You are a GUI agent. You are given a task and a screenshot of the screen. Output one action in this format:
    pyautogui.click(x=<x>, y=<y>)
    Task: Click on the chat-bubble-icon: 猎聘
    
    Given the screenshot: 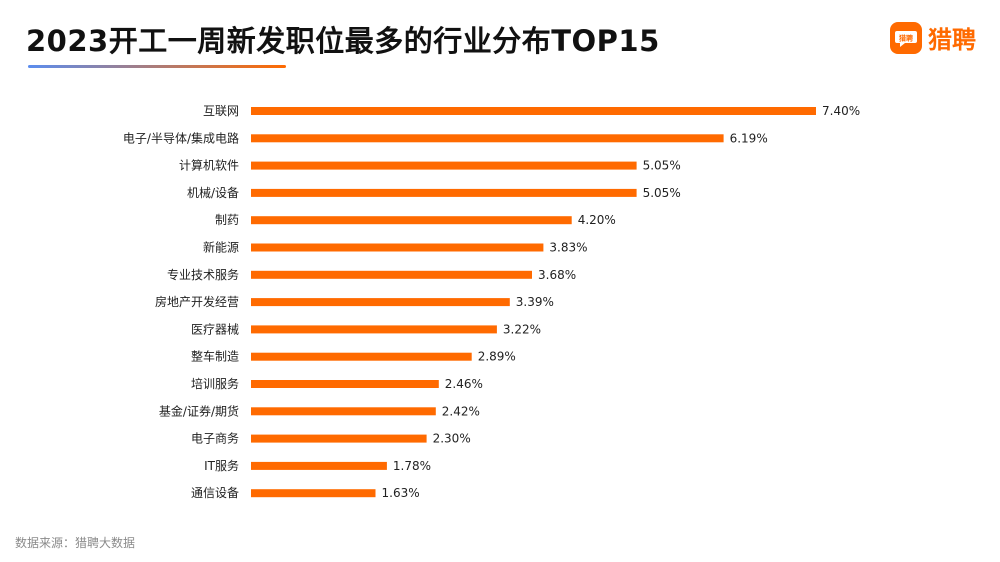 What is the action you would take?
    pyautogui.click(x=906, y=37)
    